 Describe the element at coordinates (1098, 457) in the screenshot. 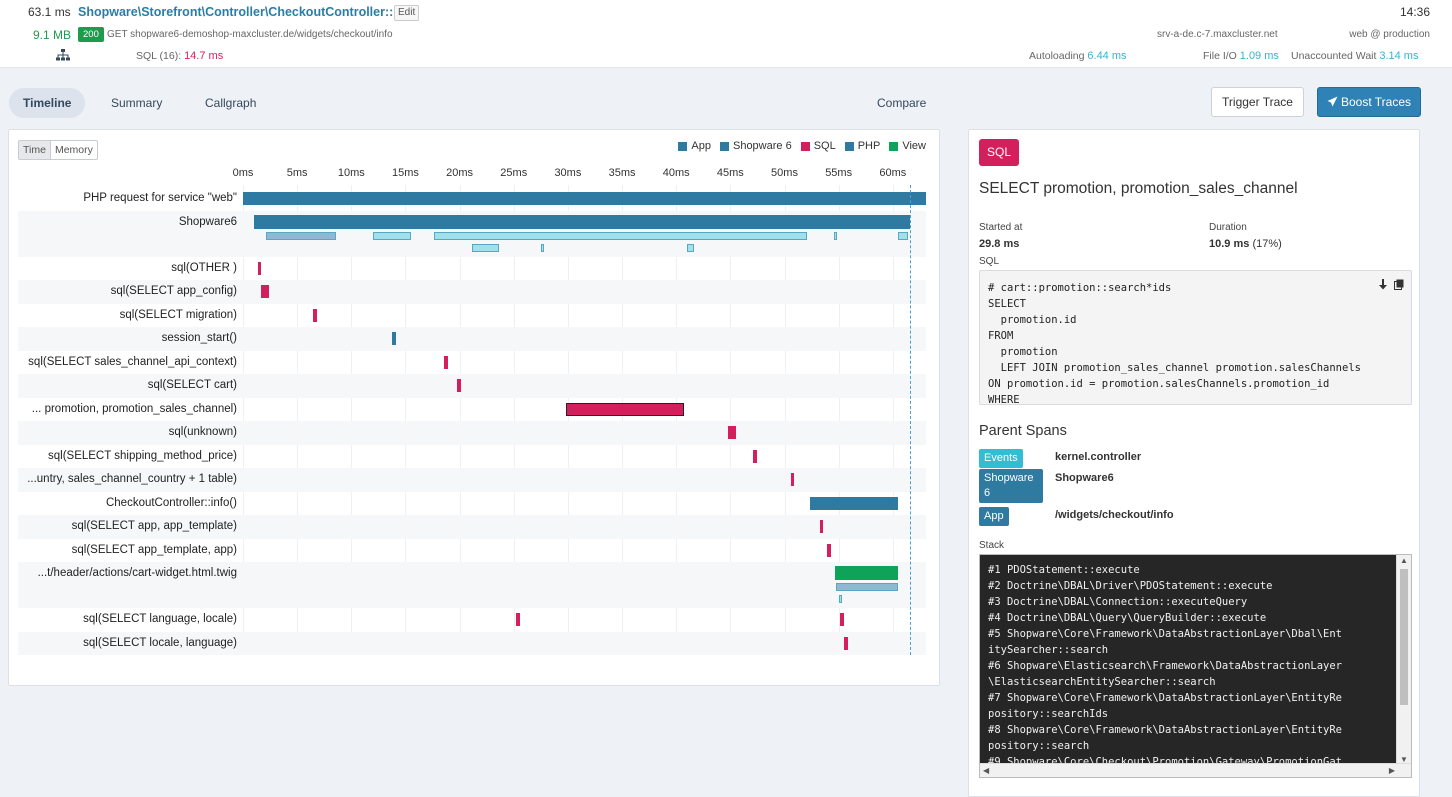

I see `parent-span-value-events: kernel.controller` at that location.